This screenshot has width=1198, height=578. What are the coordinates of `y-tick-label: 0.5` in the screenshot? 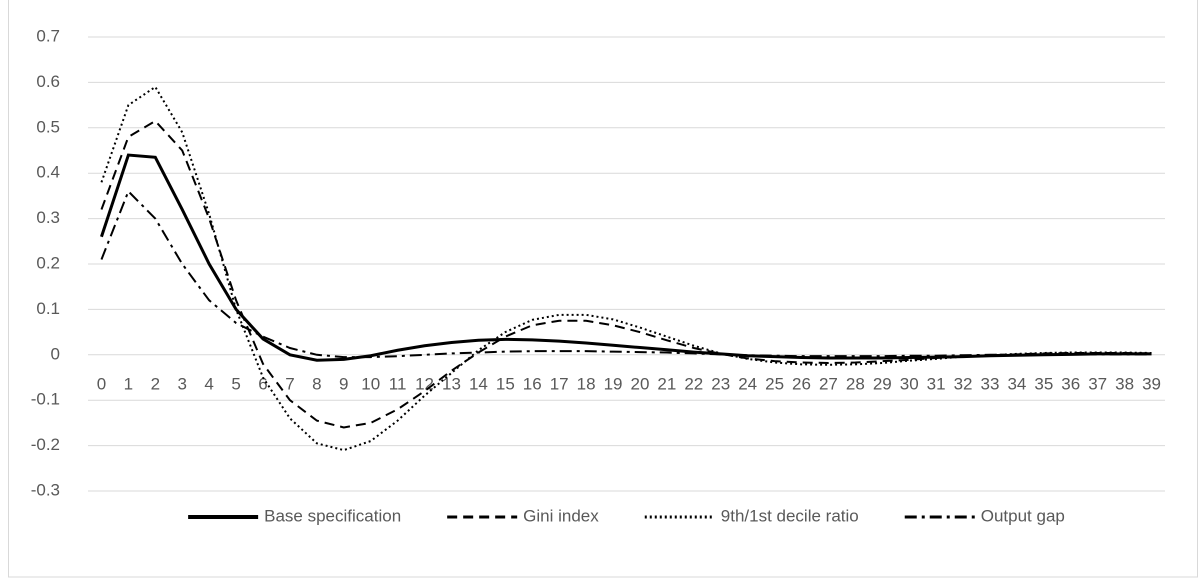 It's located at (48, 126).